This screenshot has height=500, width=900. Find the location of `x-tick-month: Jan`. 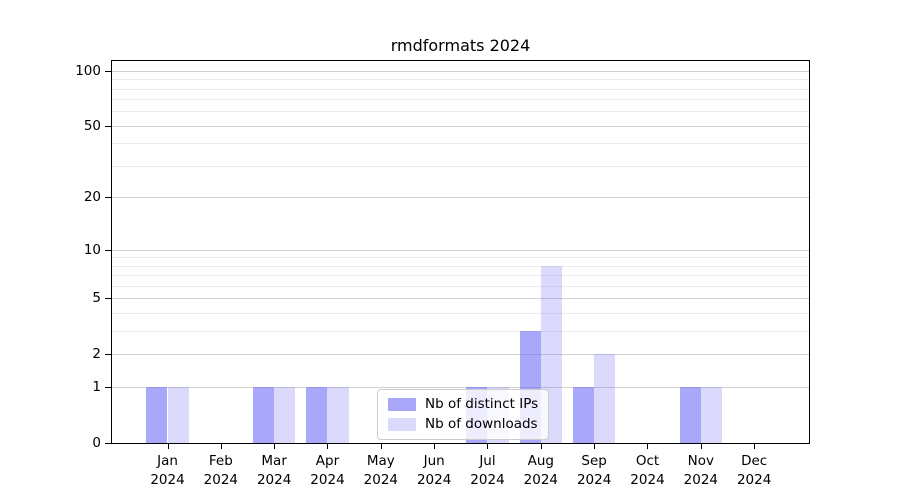

x-tick-month: Jan is located at coordinates (167, 461).